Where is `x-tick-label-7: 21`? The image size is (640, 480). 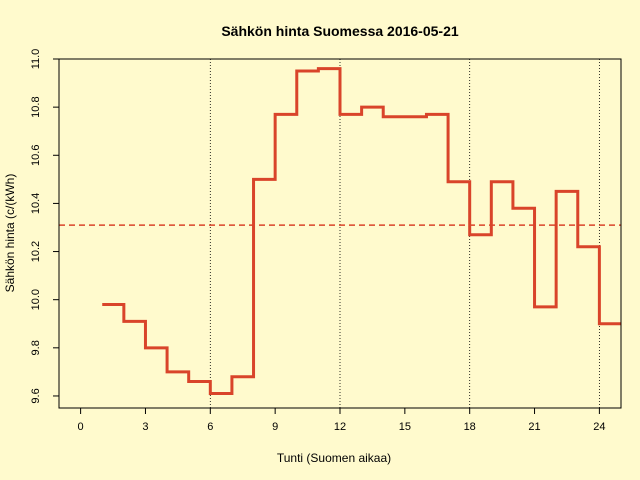
x-tick-label-7: 21 is located at coordinates (534, 427).